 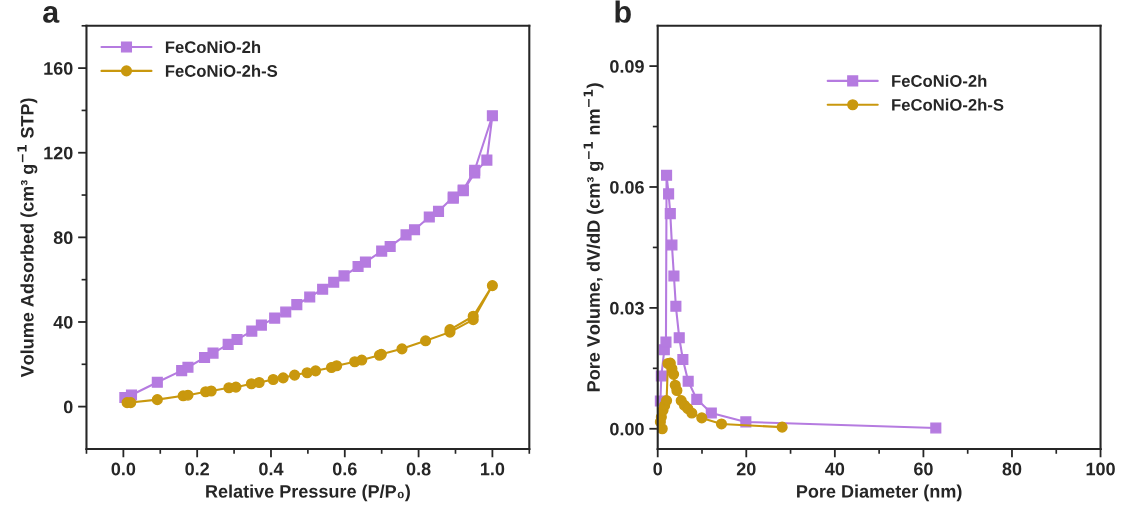 What do you see at coordinates (627, 308) in the screenshot?
I see `y-tick-label: 0.03` at bounding box center [627, 308].